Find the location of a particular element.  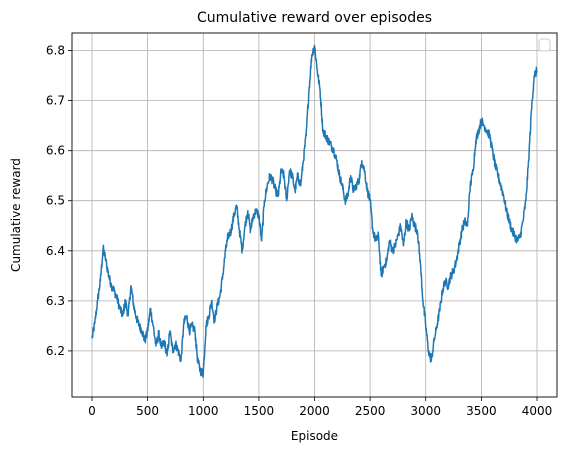

y-axis-label: Cumulative reward is located at coordinates (16, 215).